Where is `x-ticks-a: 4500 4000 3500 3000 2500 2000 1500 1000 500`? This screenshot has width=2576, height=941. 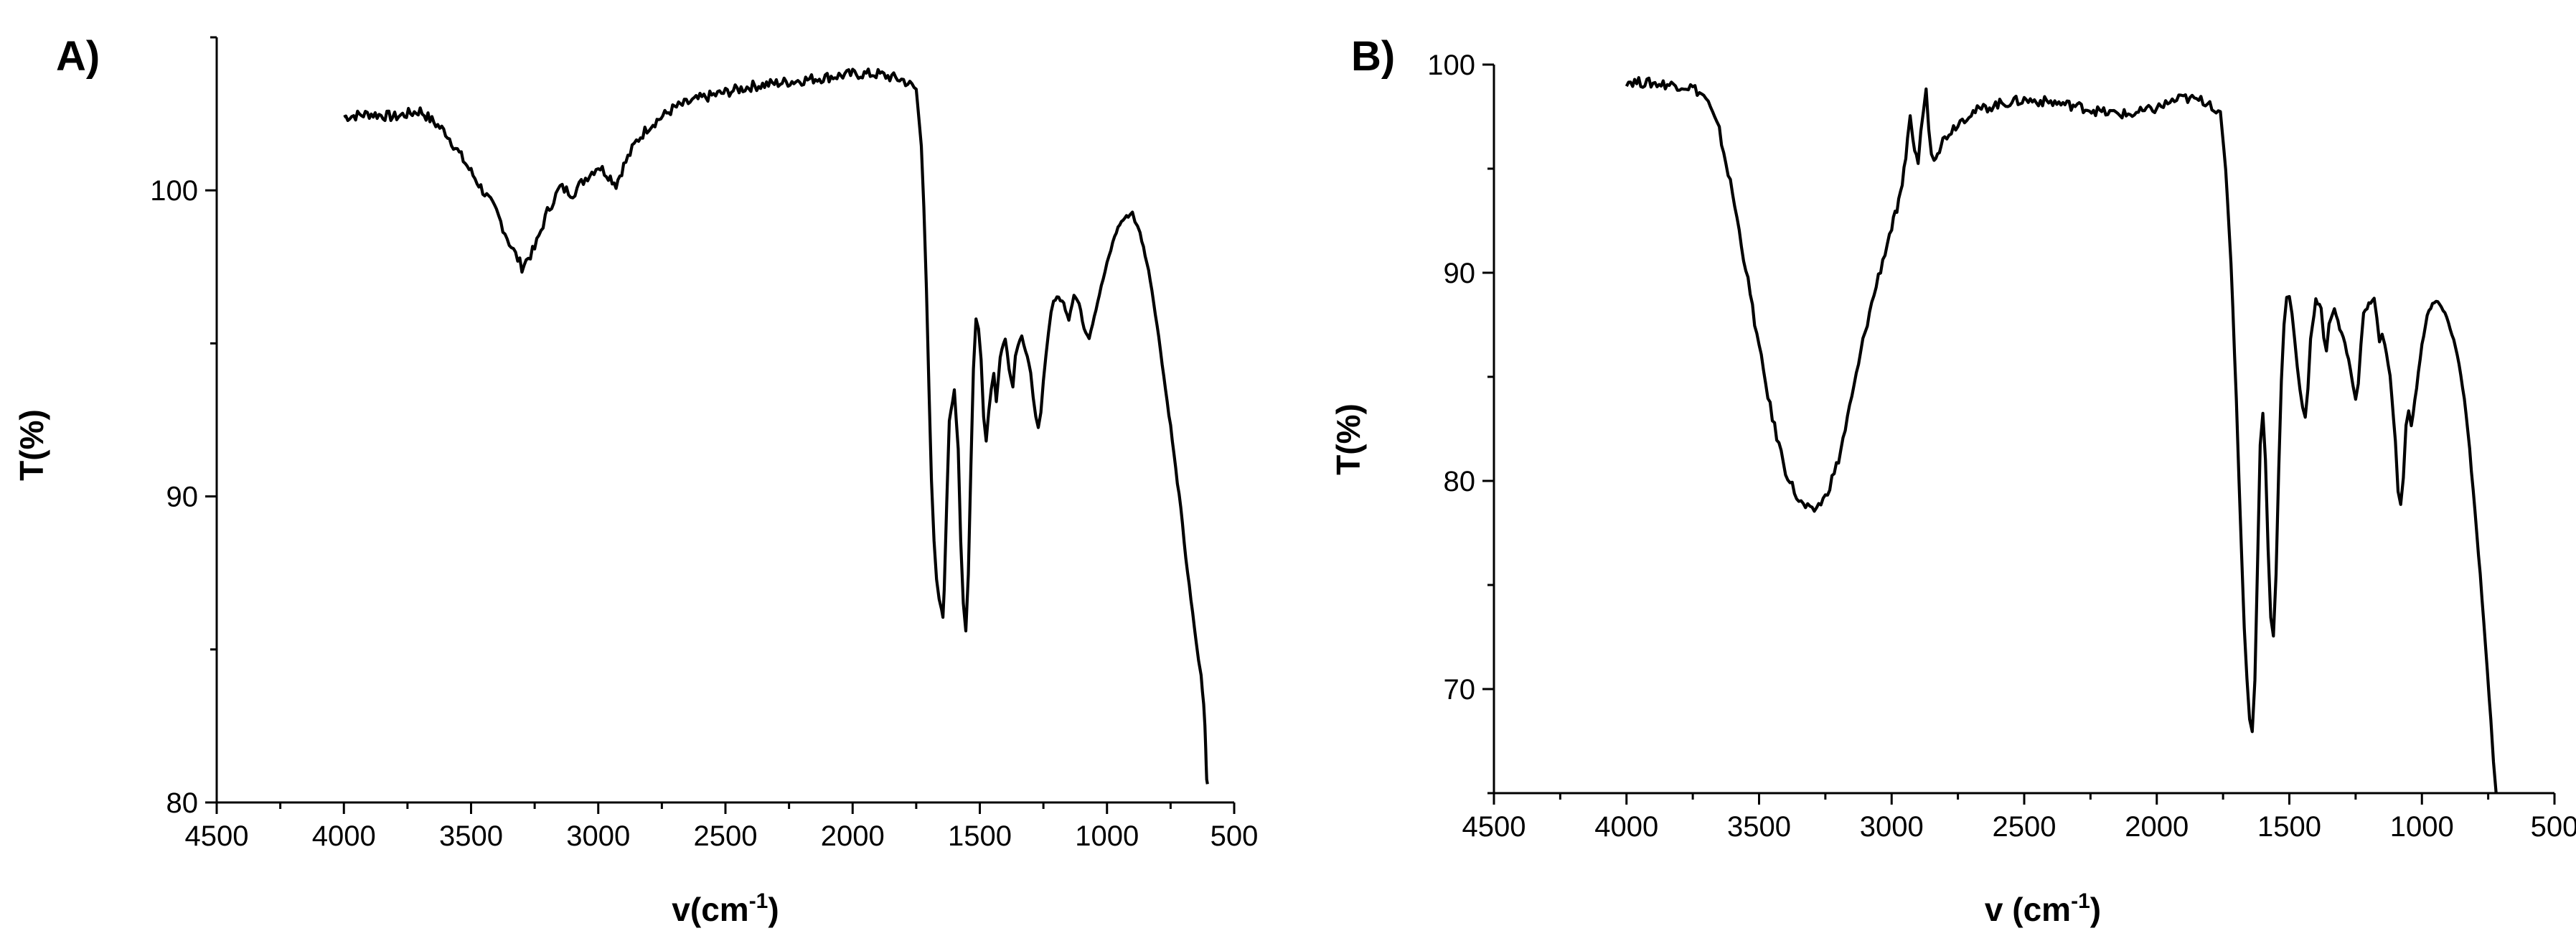 x-ticks-a: 4500 4000 3500 3000 2500 2000 1500 1000 500 is located at coordinates (722, 827).